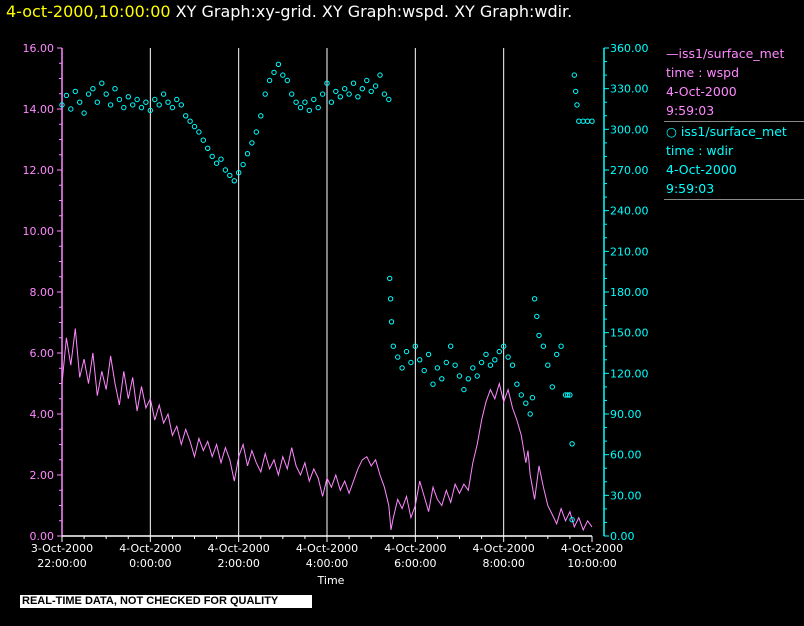 Image resolution: width=804 pixels, height=626 pixels. I want to click on x-tick-time-label: 4:00:00, so click(327, 563).